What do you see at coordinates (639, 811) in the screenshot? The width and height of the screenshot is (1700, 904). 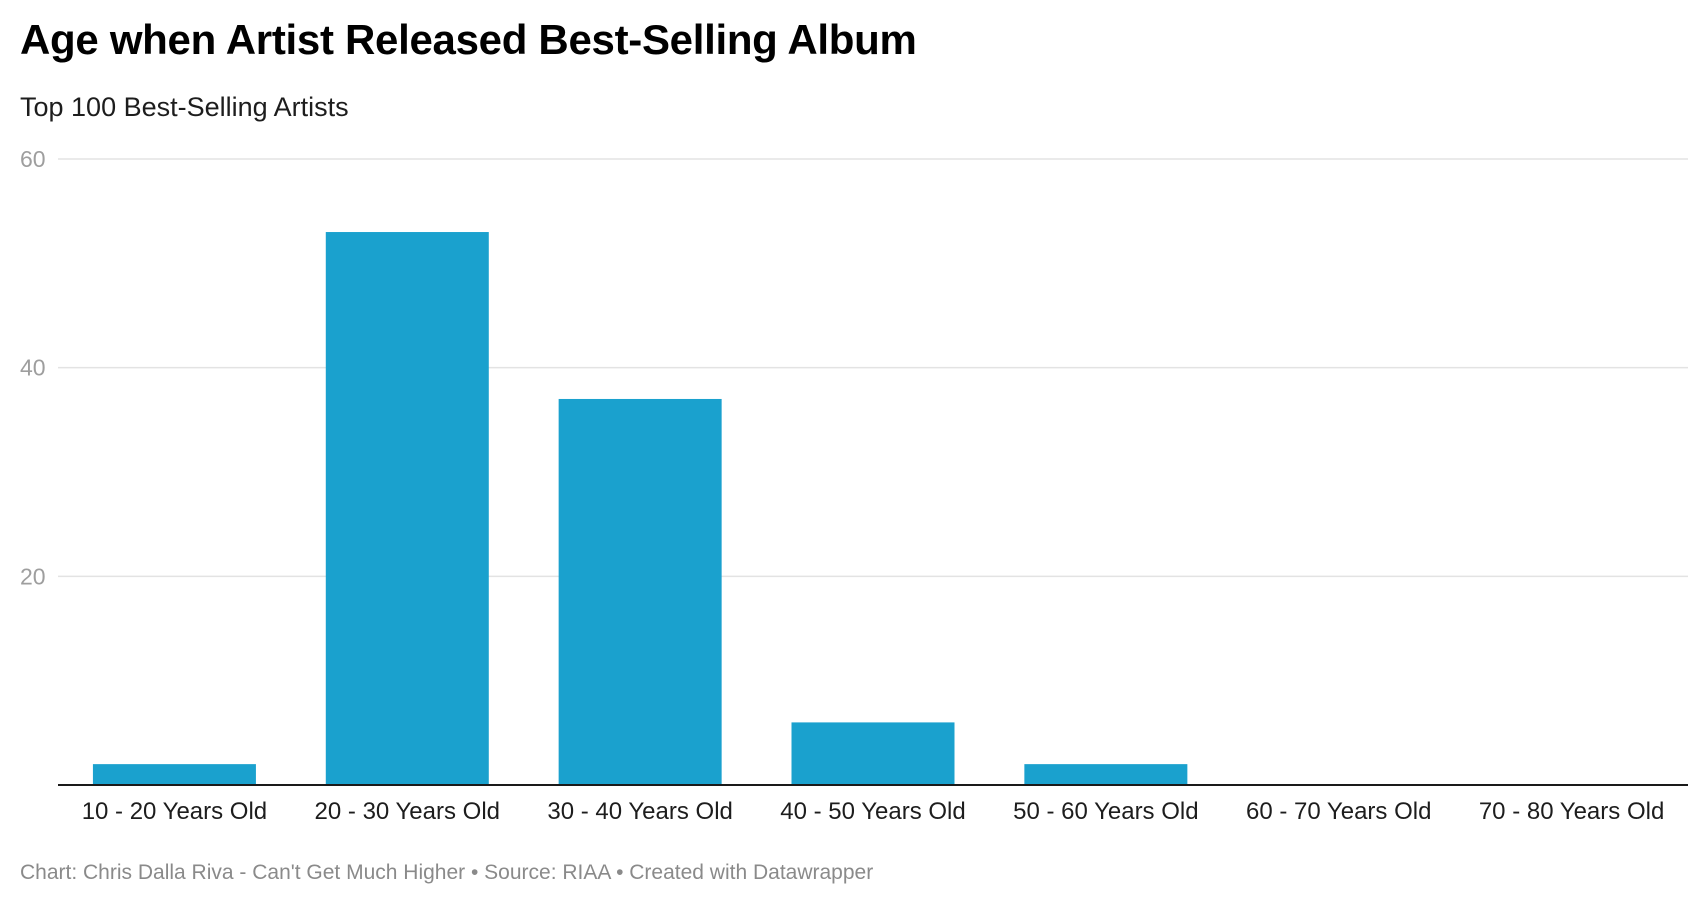 I see `x-tick-label: 30 - 40 Years Old` at bounding box center [639, 811].